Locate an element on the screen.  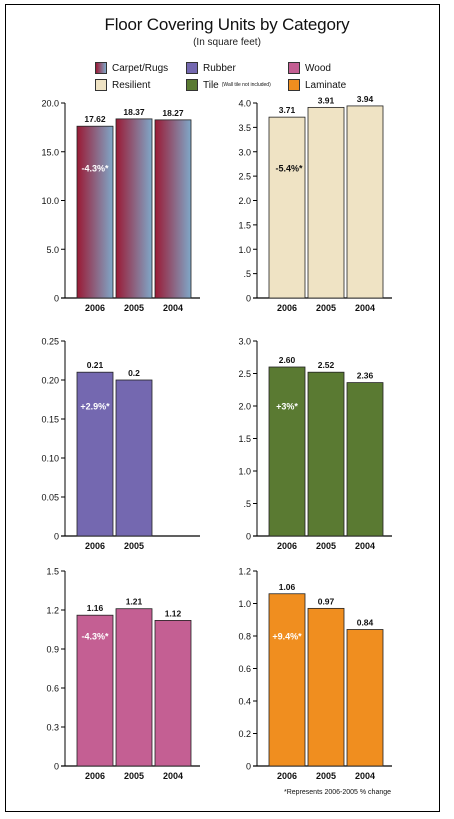
legend-swatch-resilient is located at coordinates (101, 85).